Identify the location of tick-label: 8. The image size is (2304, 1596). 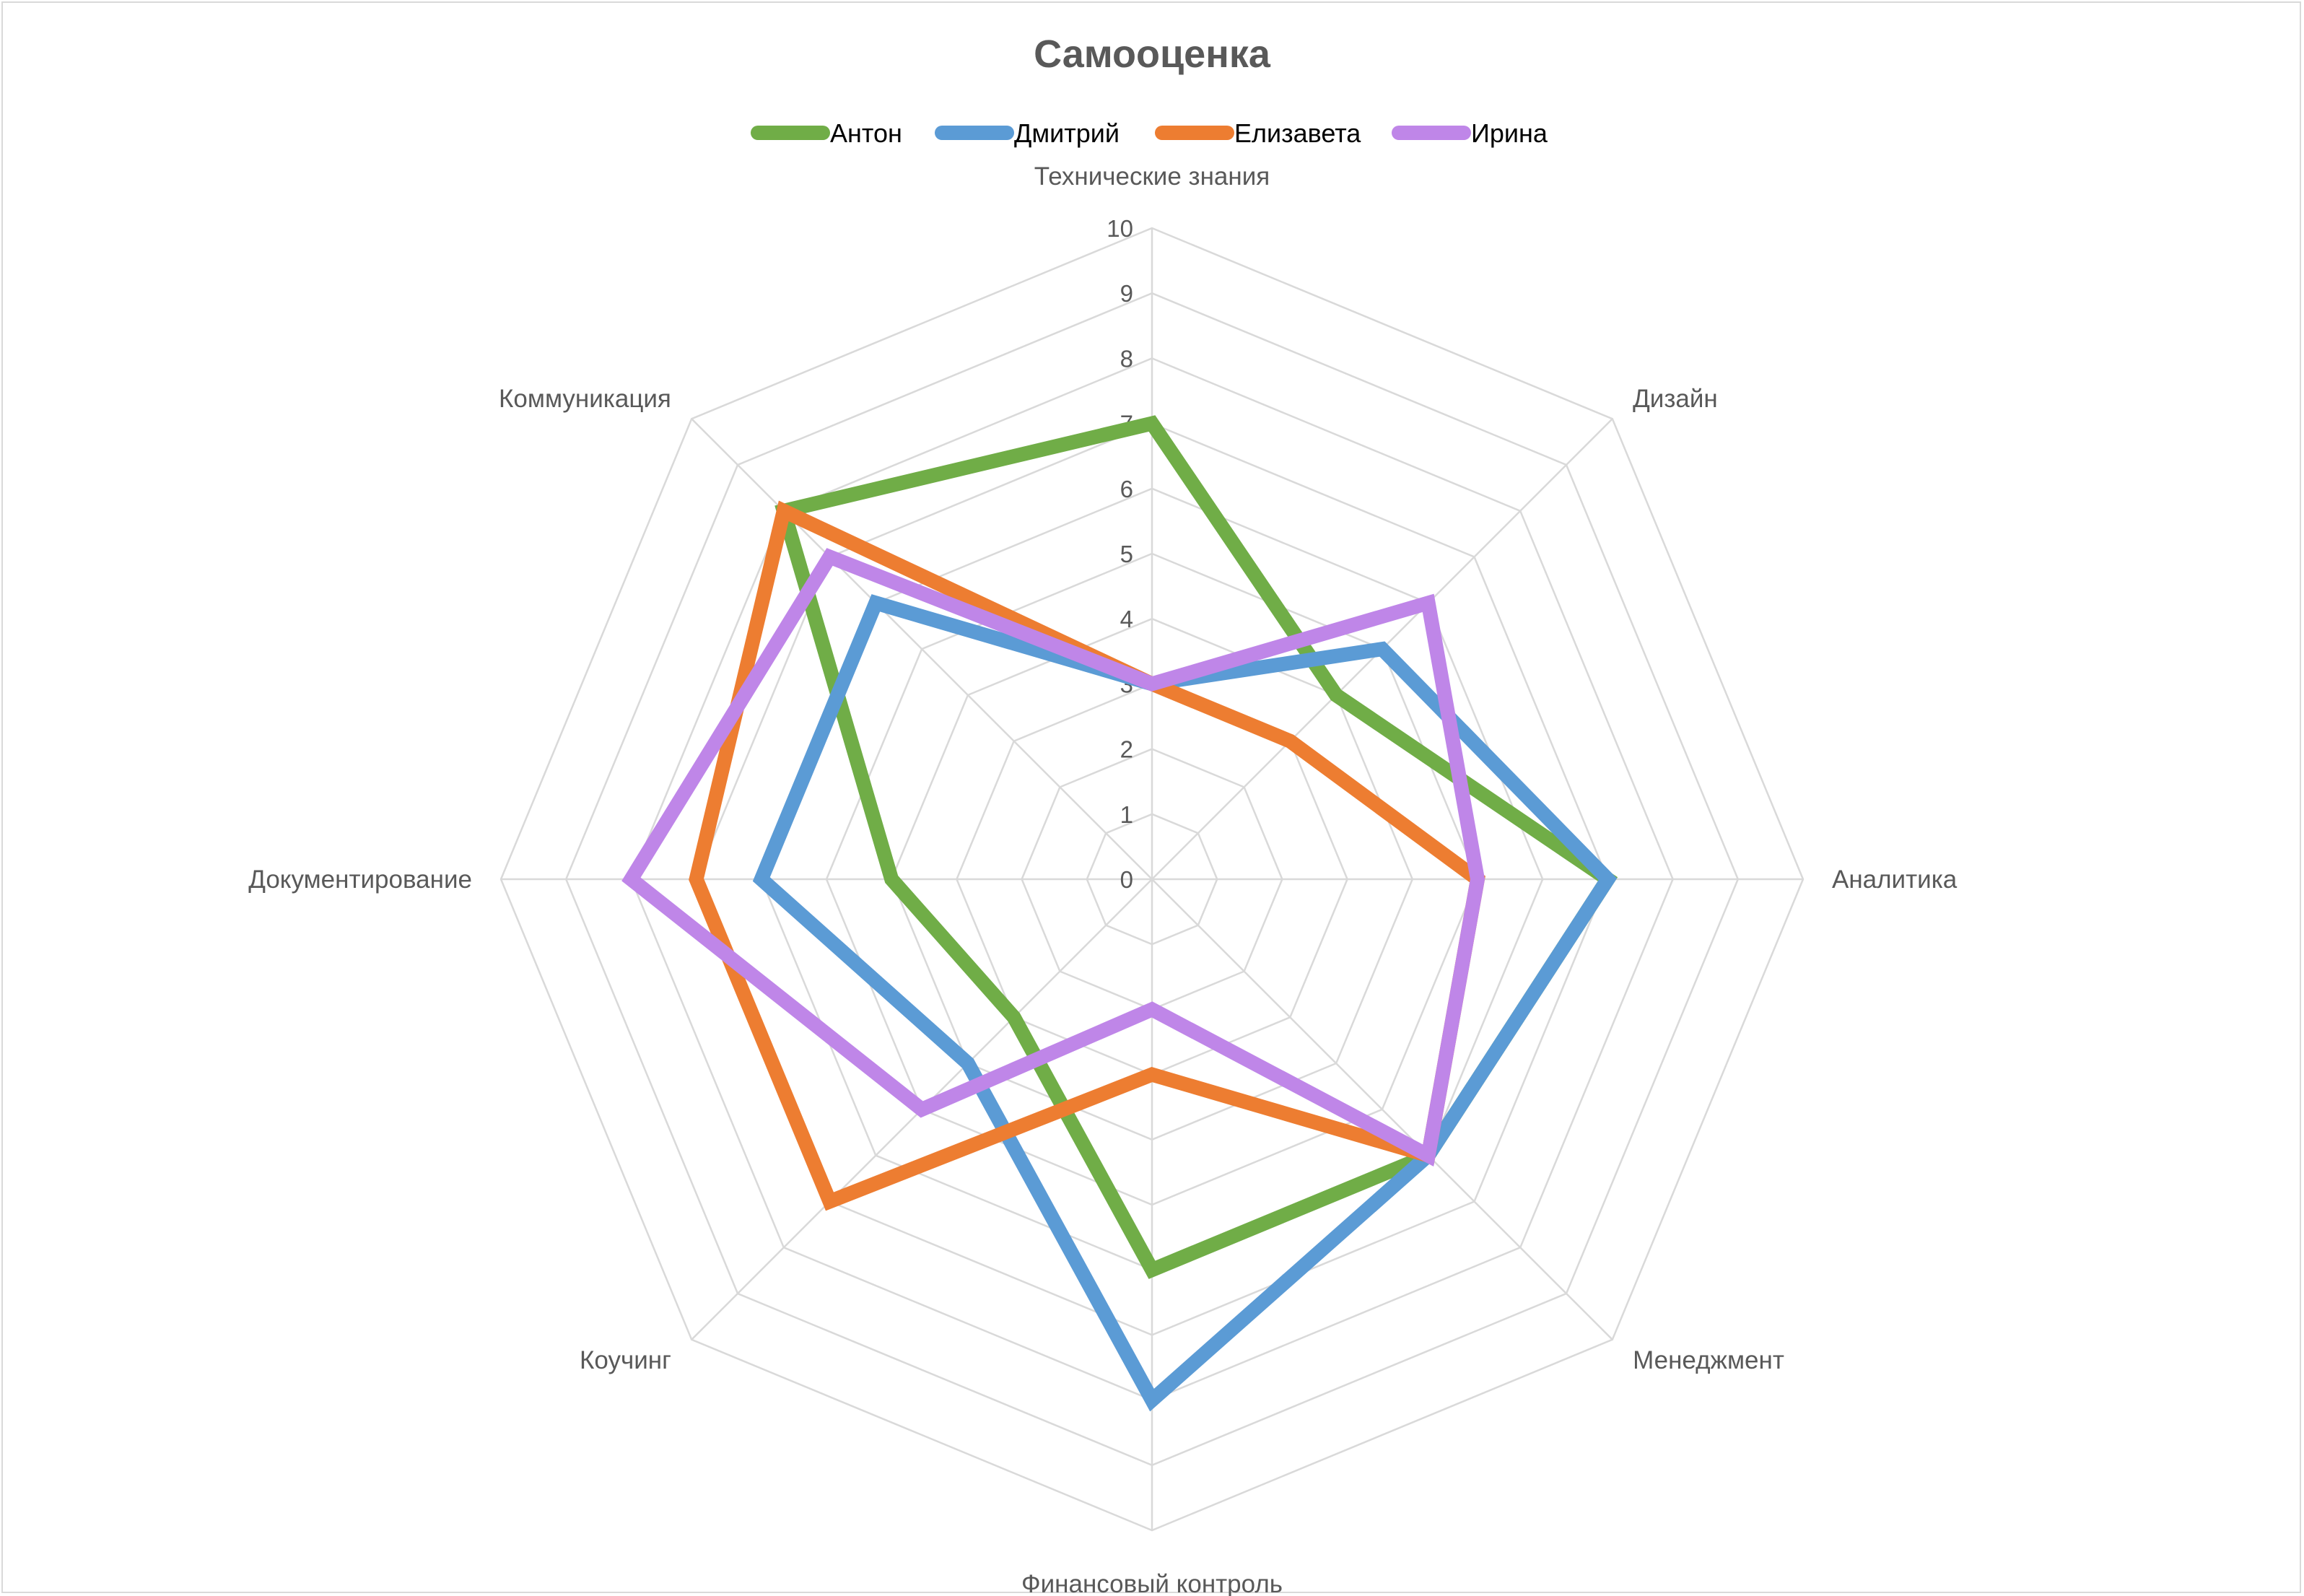
(1126, 359).